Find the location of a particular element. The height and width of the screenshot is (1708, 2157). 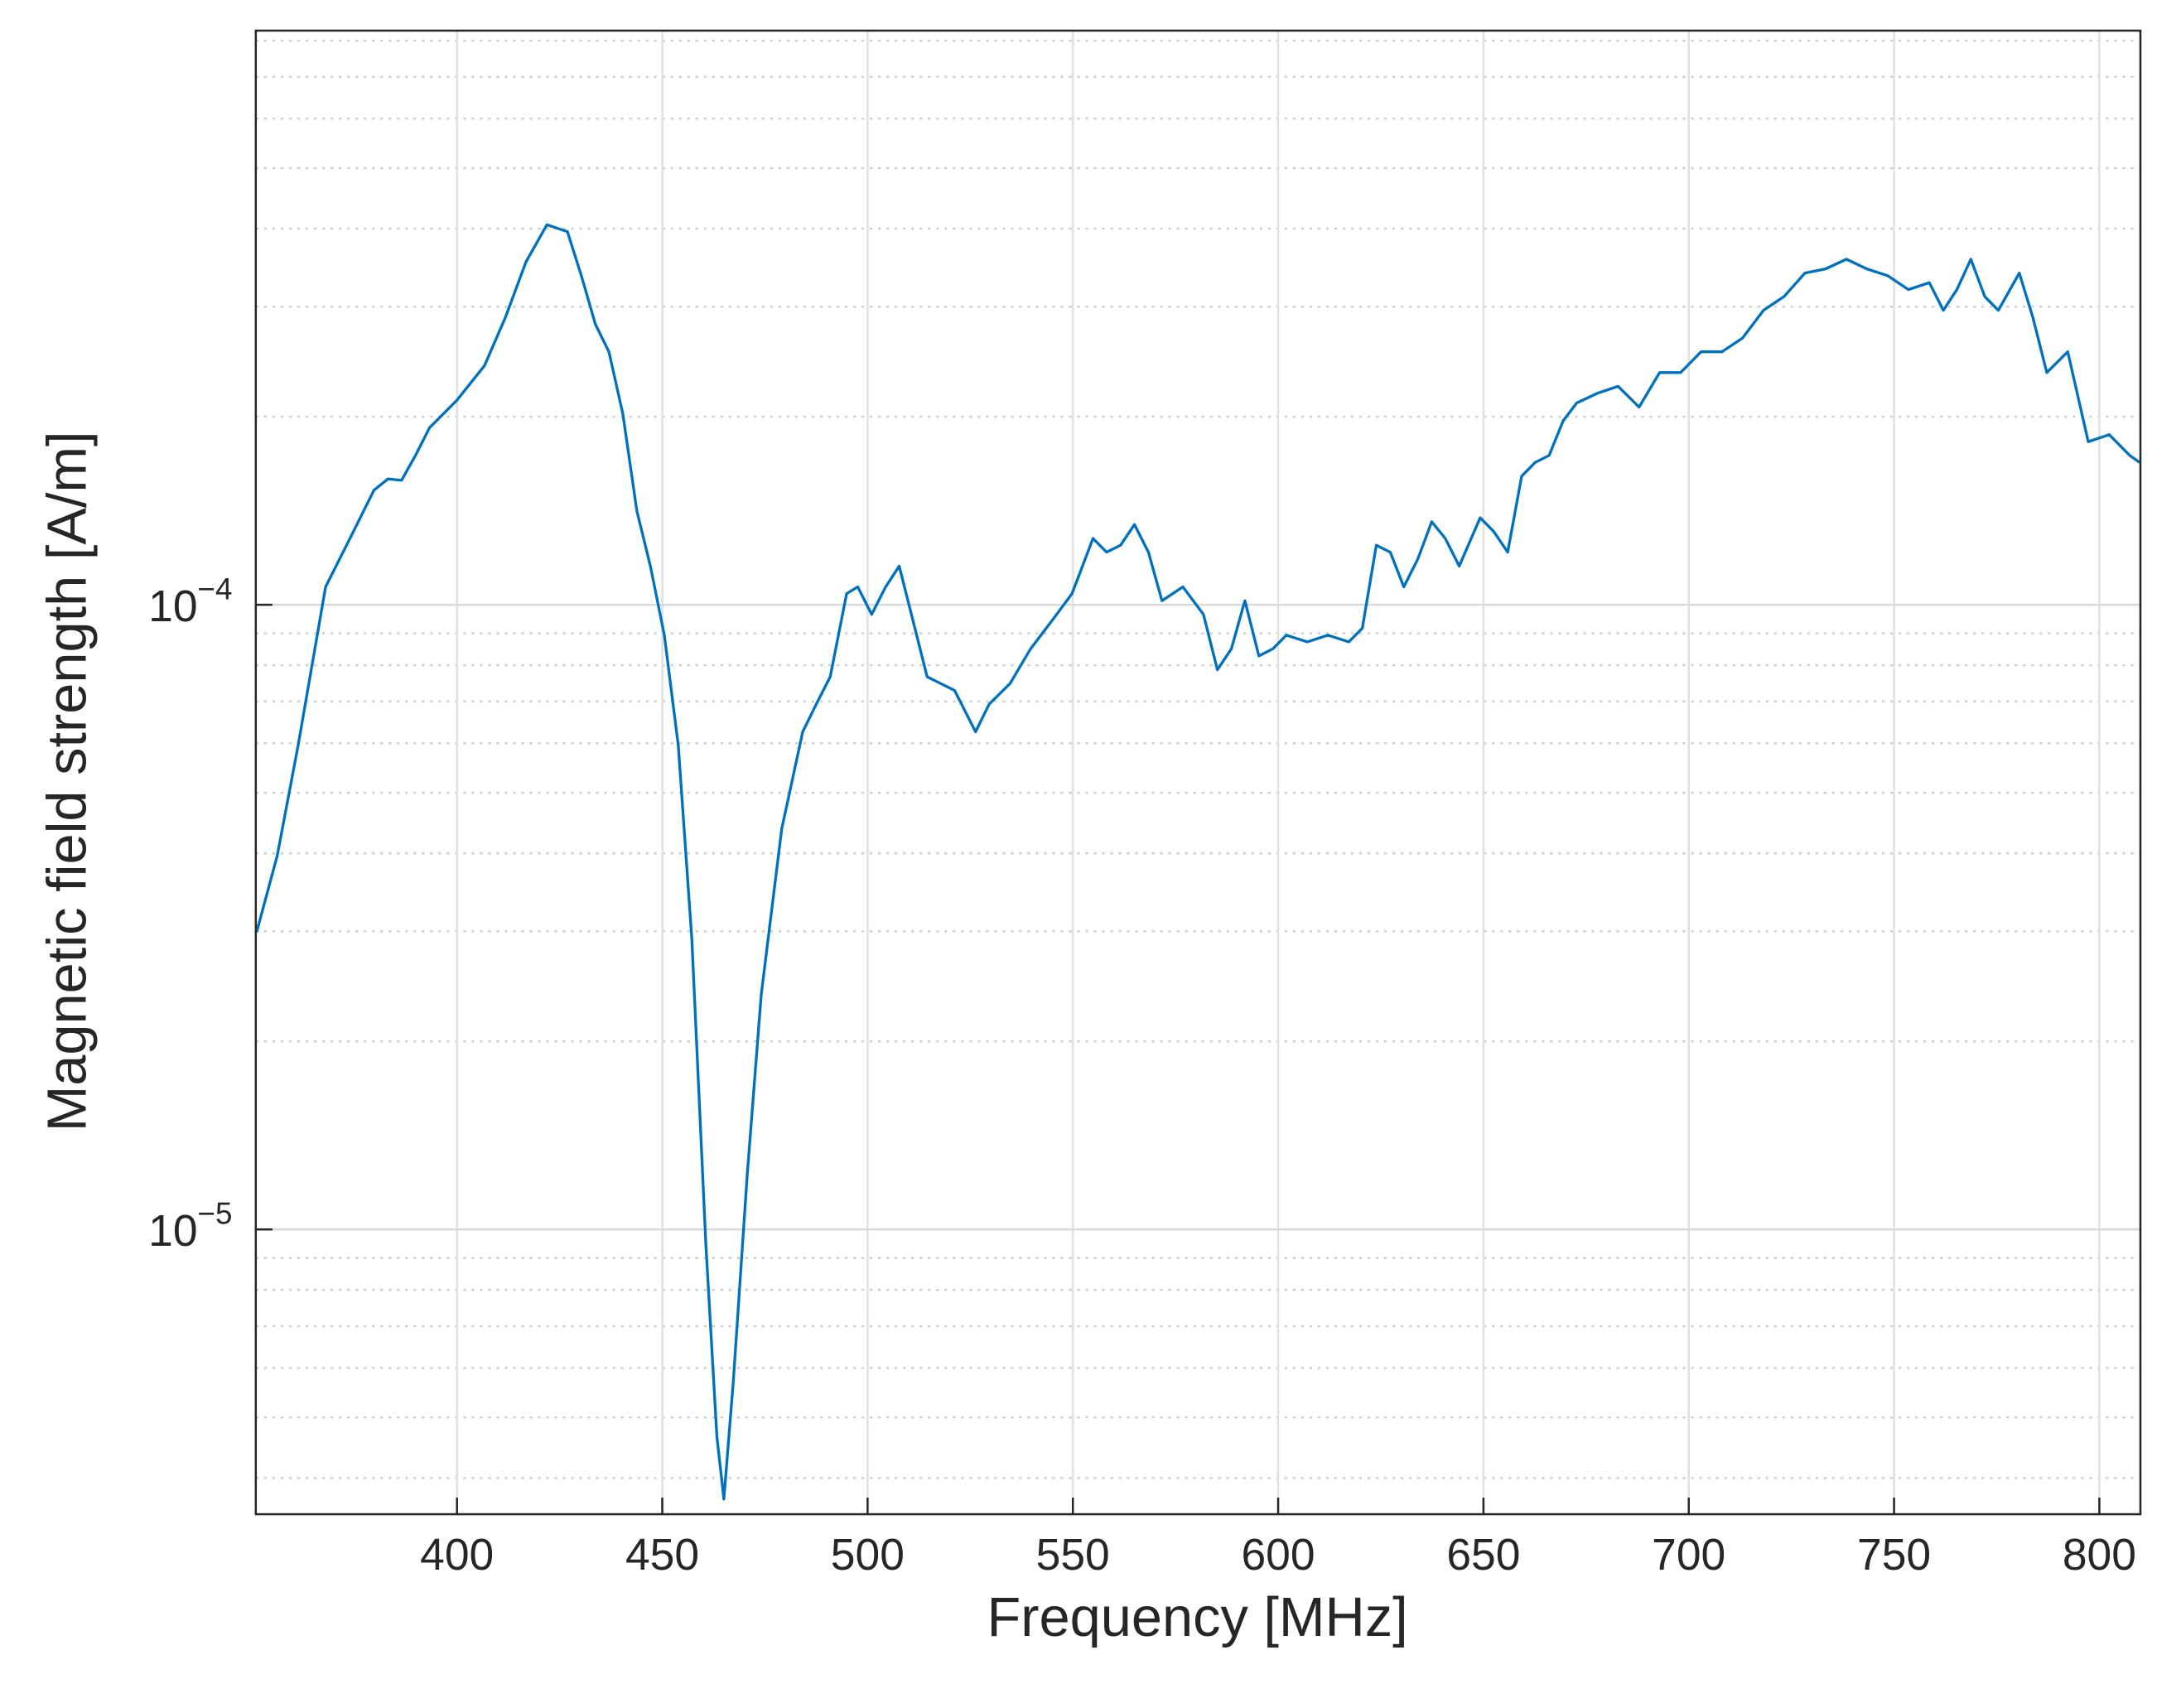

y-axis-label: Magnetic field strength [A/m] is located at coordinates (67, 781).